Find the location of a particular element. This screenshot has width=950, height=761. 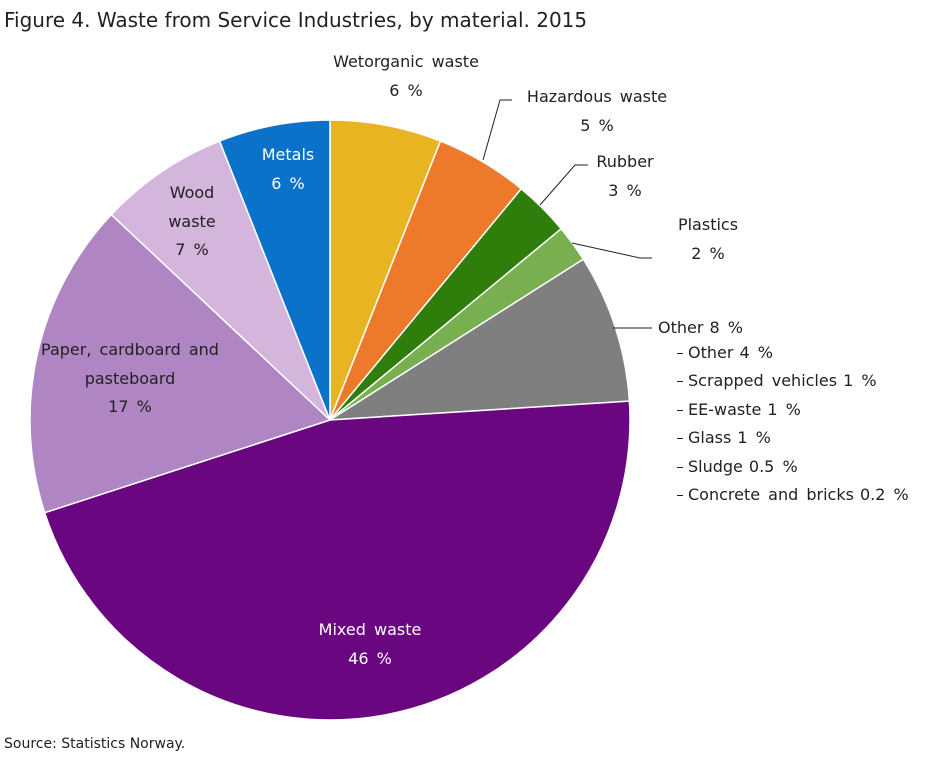

breakdown-name: EE-waste is located at coordinates (725, 409).